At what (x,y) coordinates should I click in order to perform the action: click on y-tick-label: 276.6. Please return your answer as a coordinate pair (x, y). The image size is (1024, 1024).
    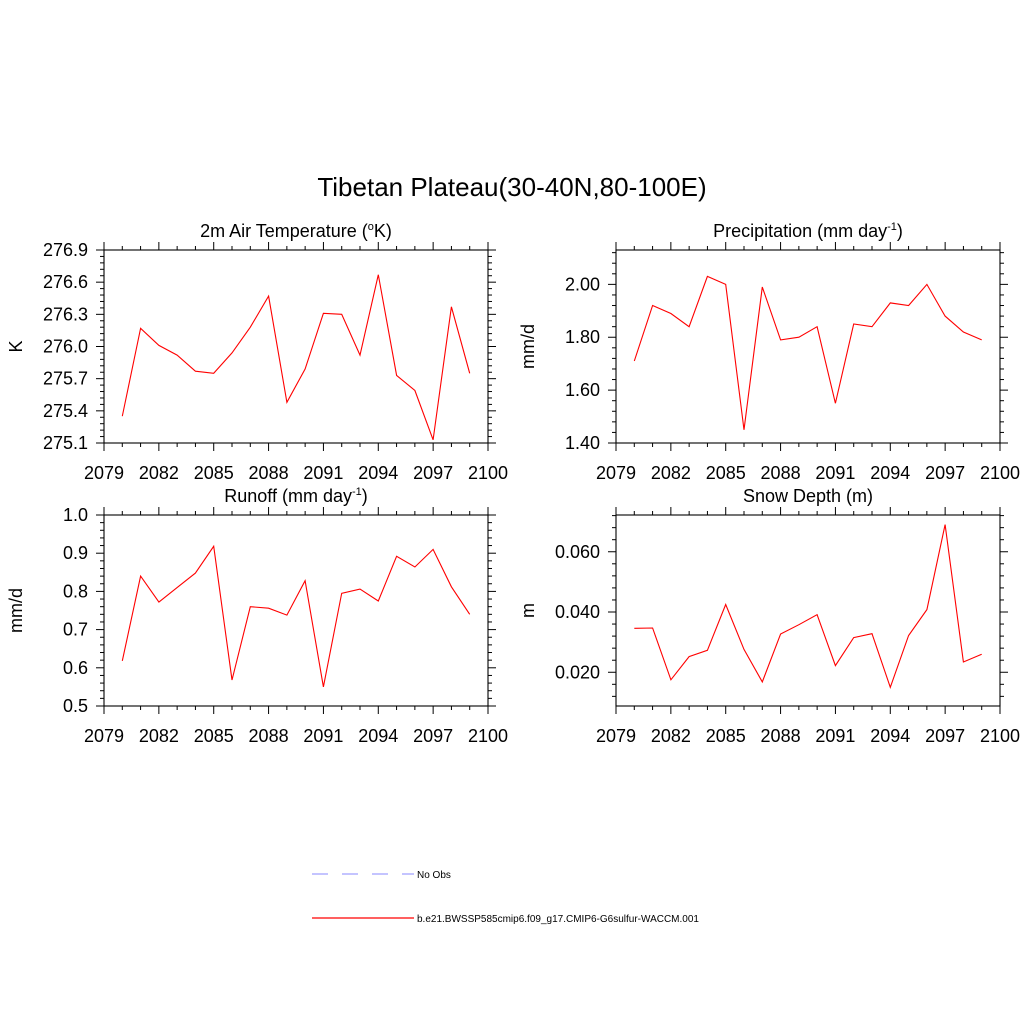
    Looking at the image, I should click on (65, 282).